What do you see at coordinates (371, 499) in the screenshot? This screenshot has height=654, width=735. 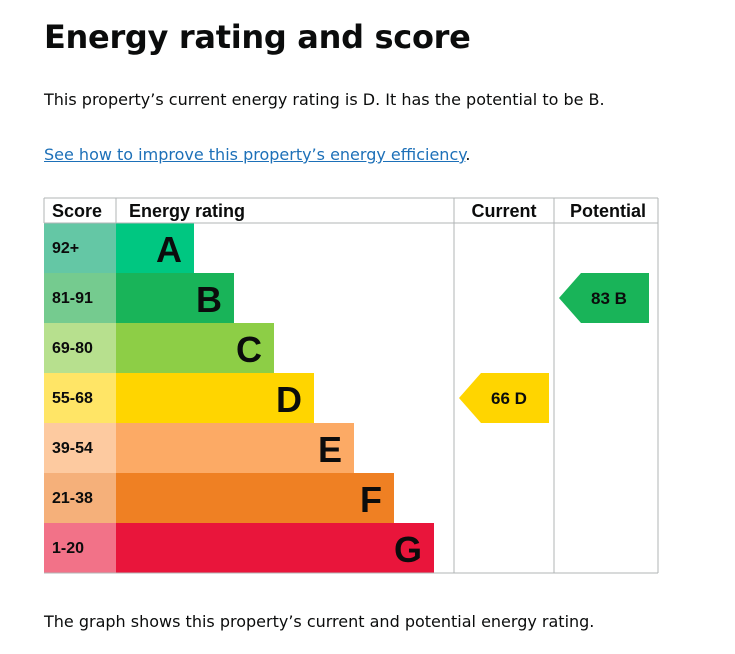 I see `band-letter-f: F` at bounding box center [371, 499].